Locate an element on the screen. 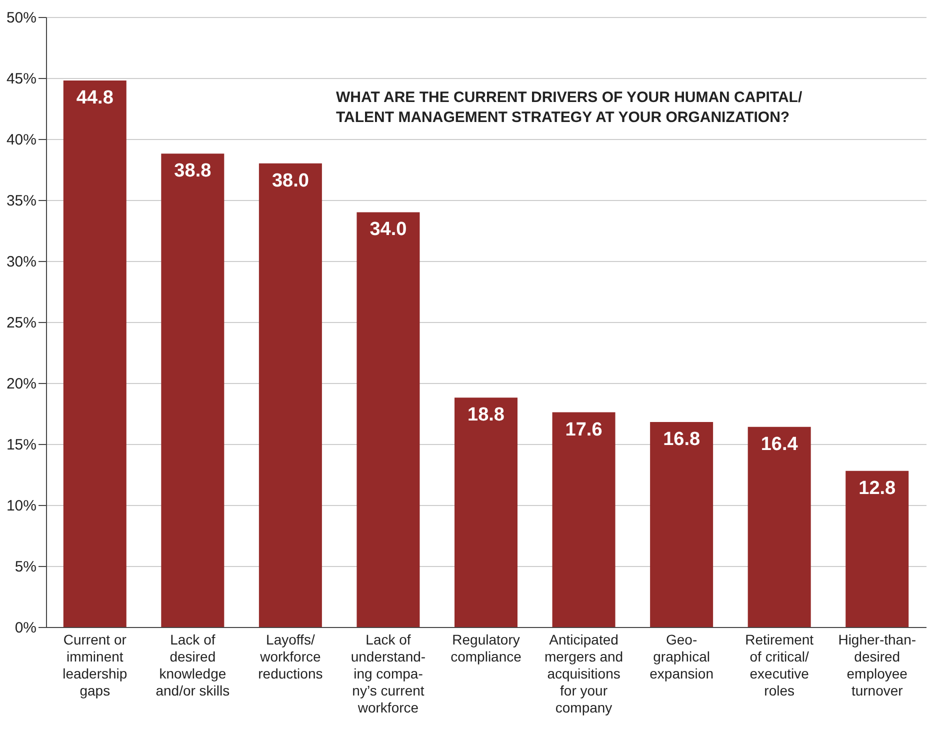  data-label: 16.8 is located at coordinates (681, 439).